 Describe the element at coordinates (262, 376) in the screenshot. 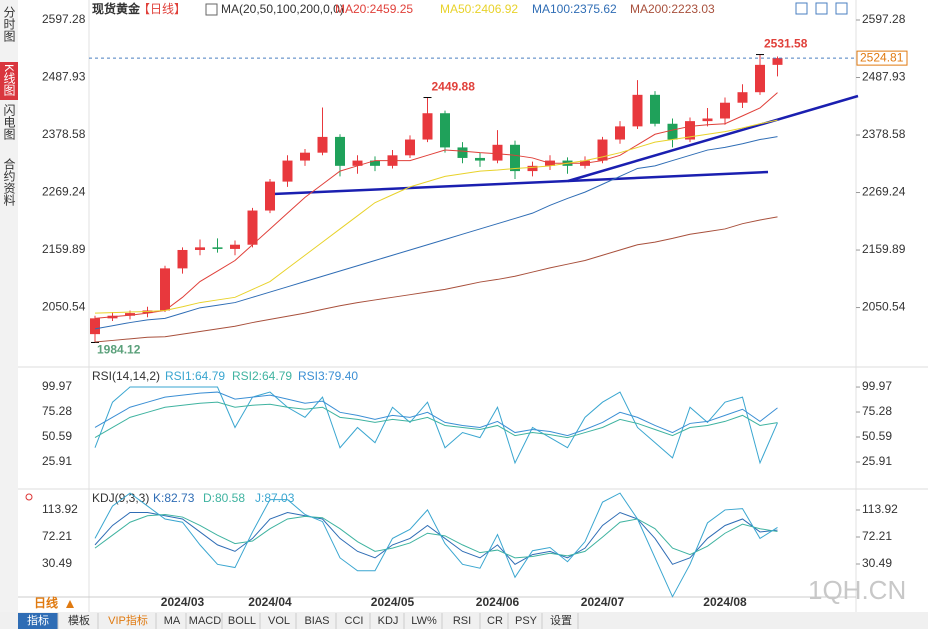

I see `legend-entry: RSI2:64.79` at that location.